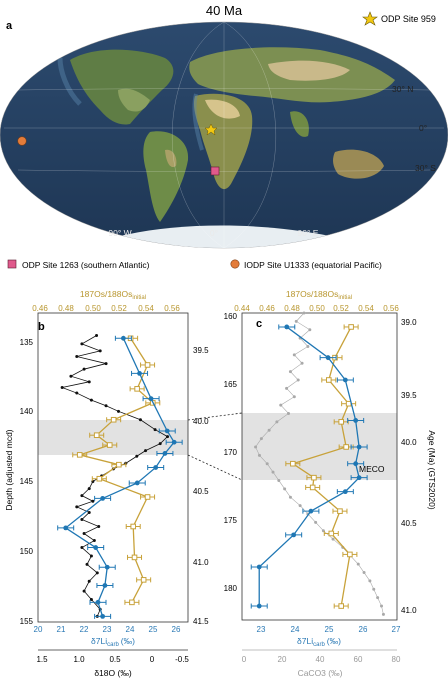 This screenshot has height=685, width=448. I want to click on meco-label: MECO, so click(372, 469).